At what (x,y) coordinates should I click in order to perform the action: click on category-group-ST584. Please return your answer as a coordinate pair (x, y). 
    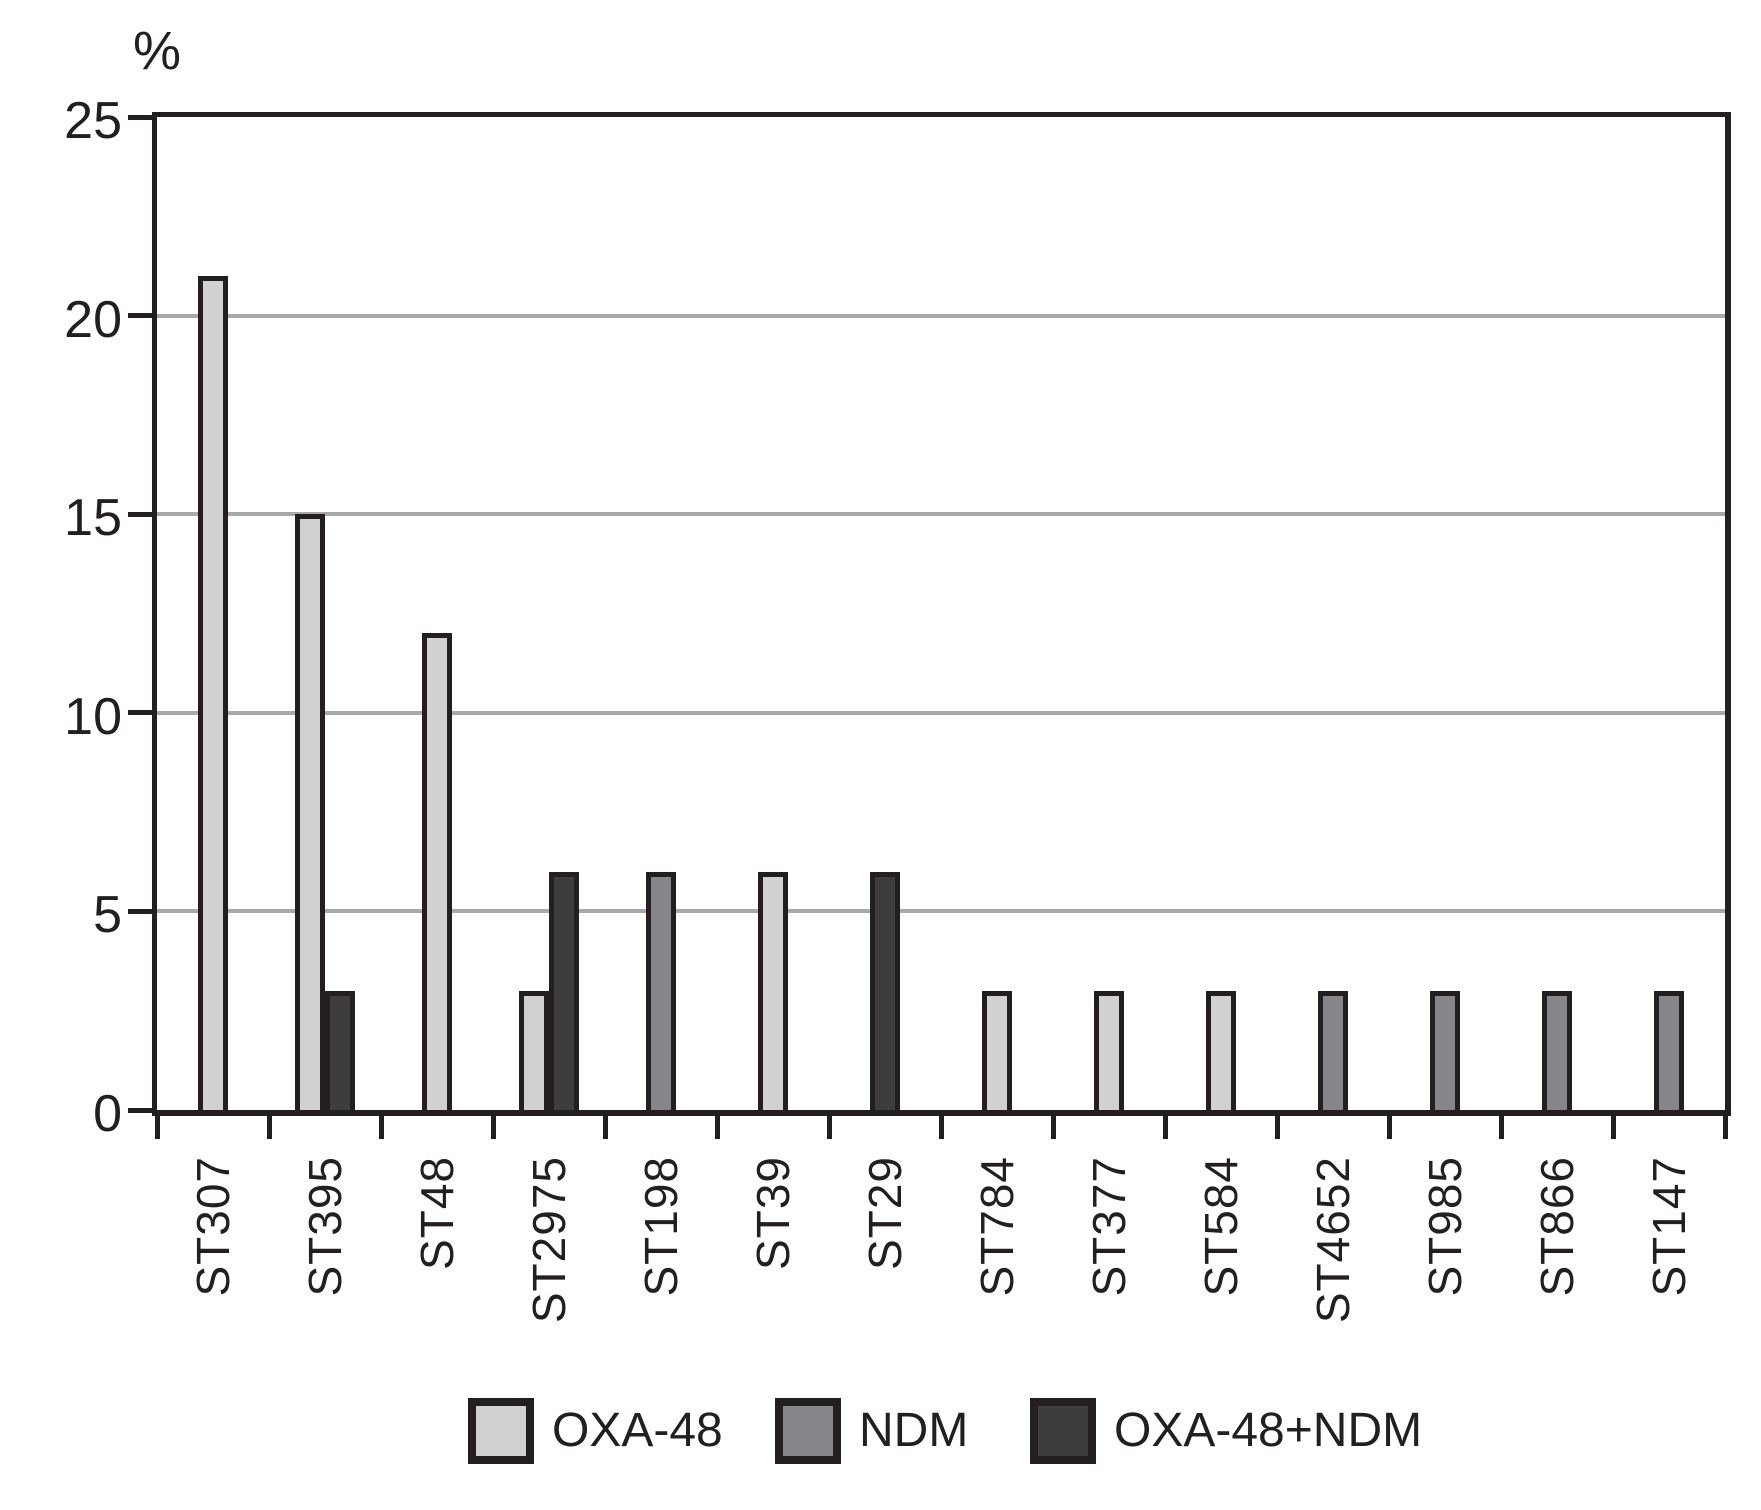
    Looking at the image, I should click on (1221, 613).